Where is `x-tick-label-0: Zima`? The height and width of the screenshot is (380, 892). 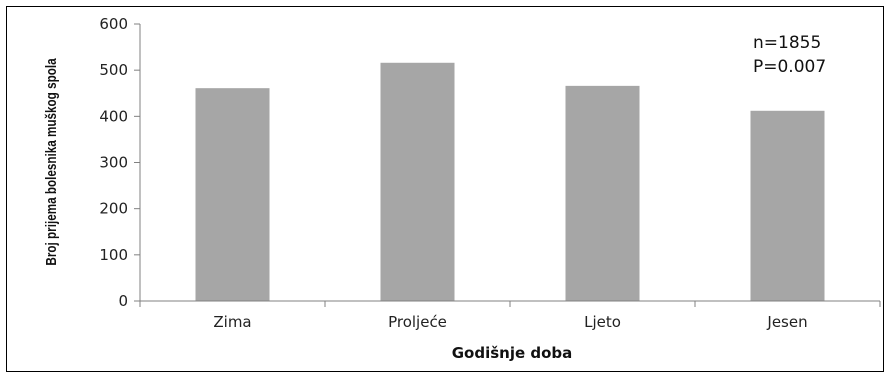
x-tick-label-0: Zima is located at coordinates (232, 322).